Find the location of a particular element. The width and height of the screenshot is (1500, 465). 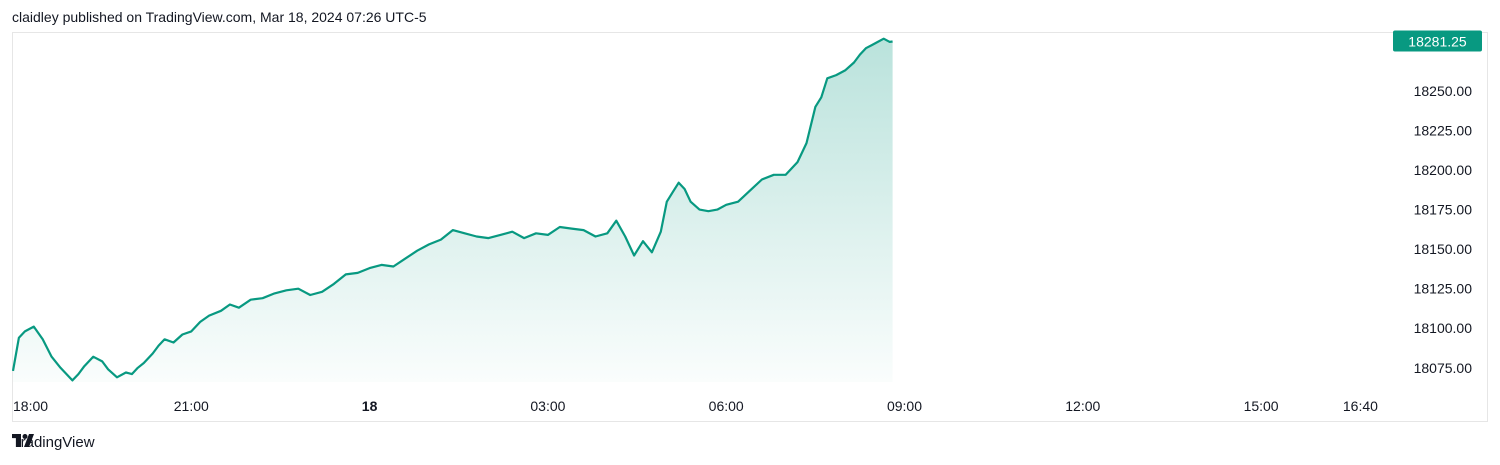

x-tick-label: 03:00 is located at coordinates (547, 406).